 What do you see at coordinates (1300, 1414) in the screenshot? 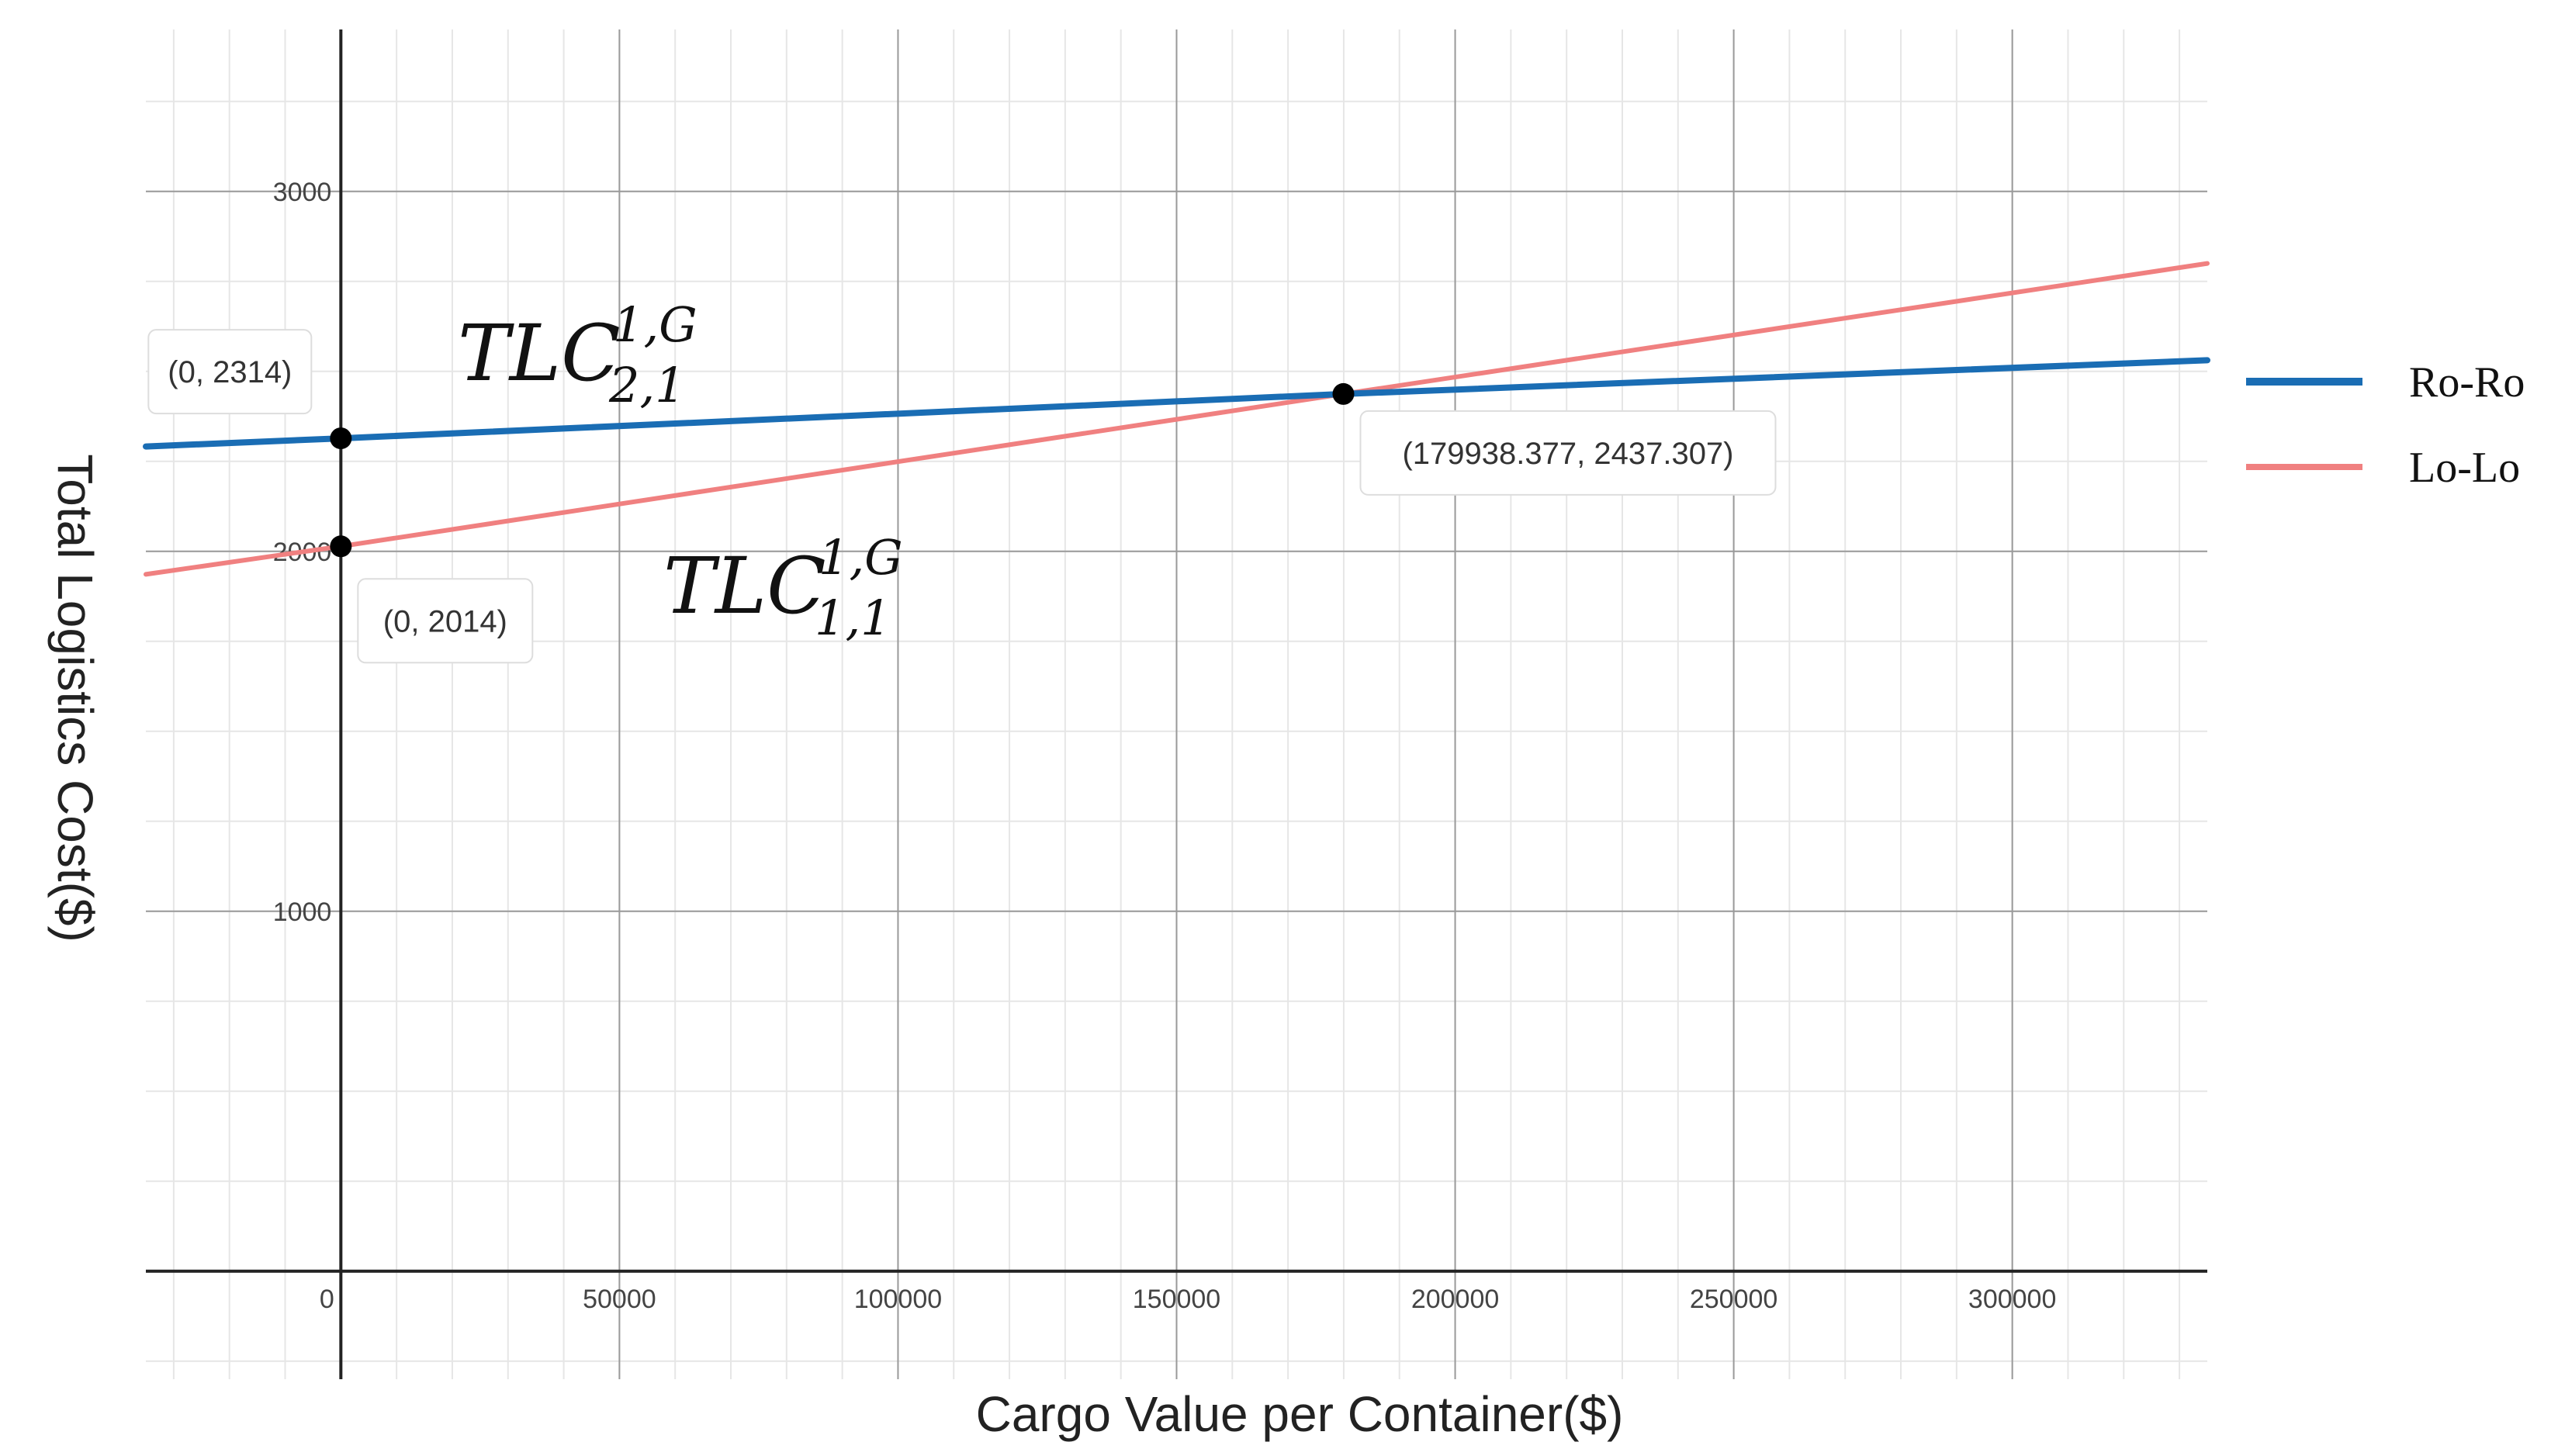
I see `x-axis-title: Cargo Value per Container($)` at bounding box center [1300, 1414].